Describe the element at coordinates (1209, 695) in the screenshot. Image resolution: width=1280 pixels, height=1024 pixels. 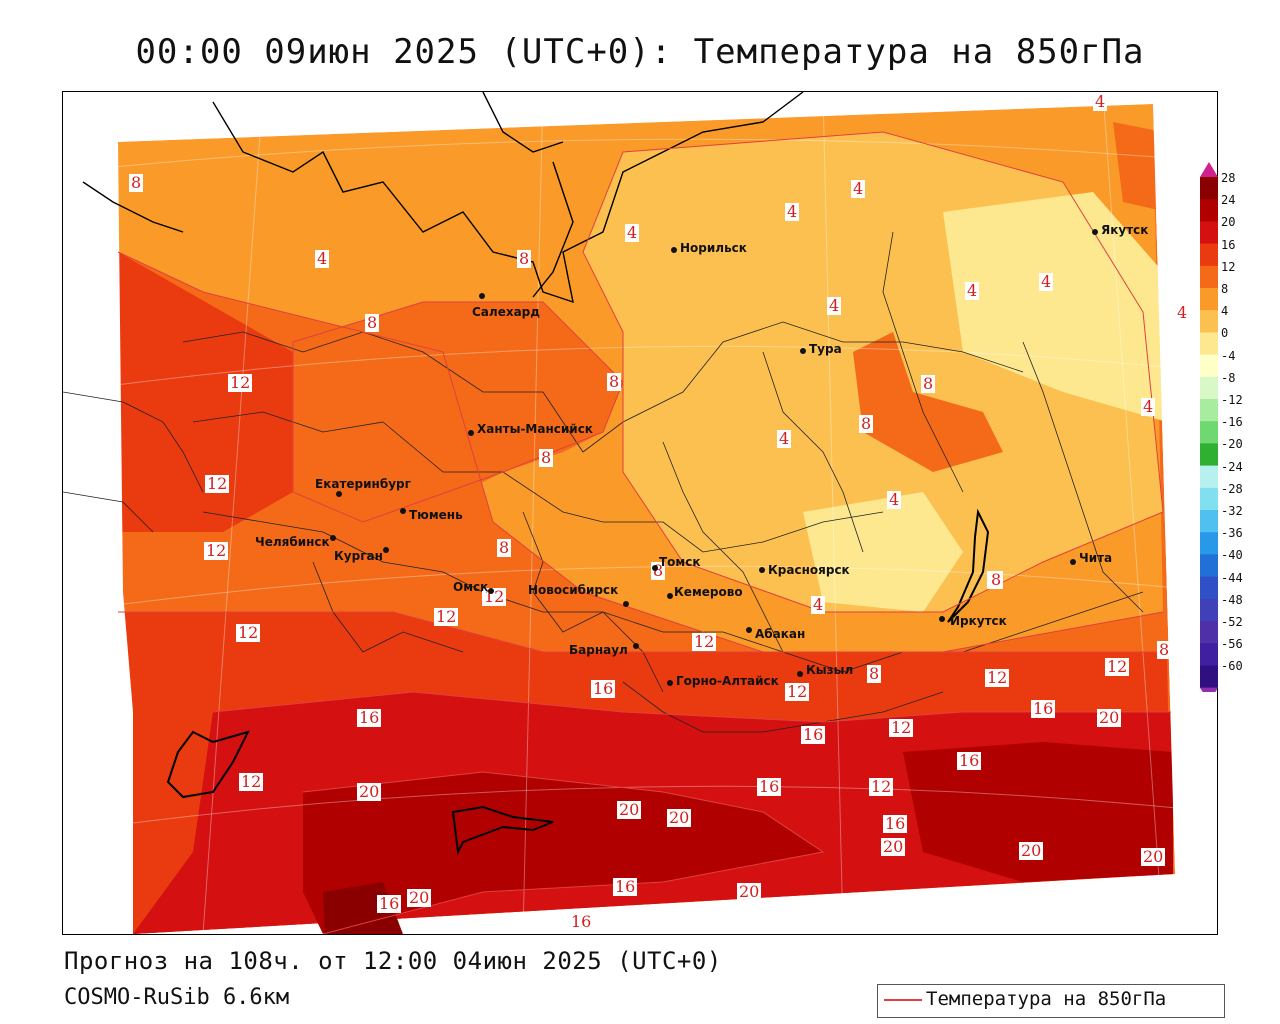
I see `colorbar-bottom-arrow` at that location.